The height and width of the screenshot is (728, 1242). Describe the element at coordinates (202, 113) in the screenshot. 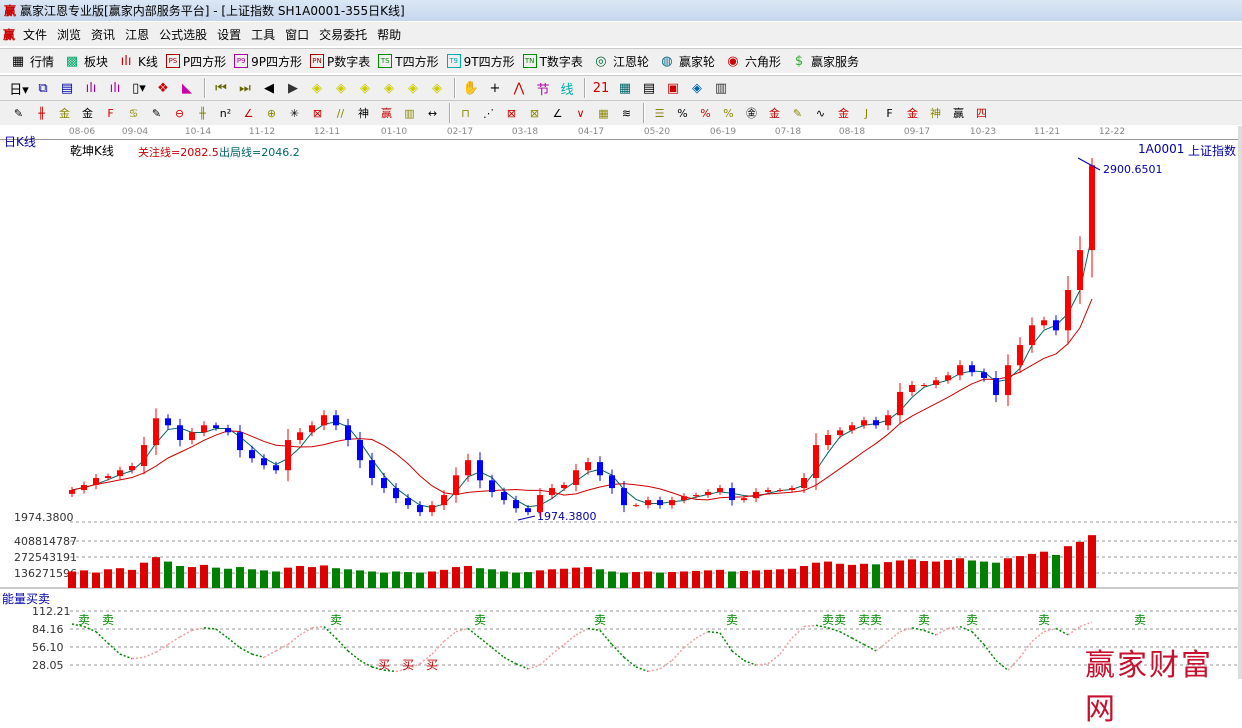

I see `grid-icon: ╫` at that location.